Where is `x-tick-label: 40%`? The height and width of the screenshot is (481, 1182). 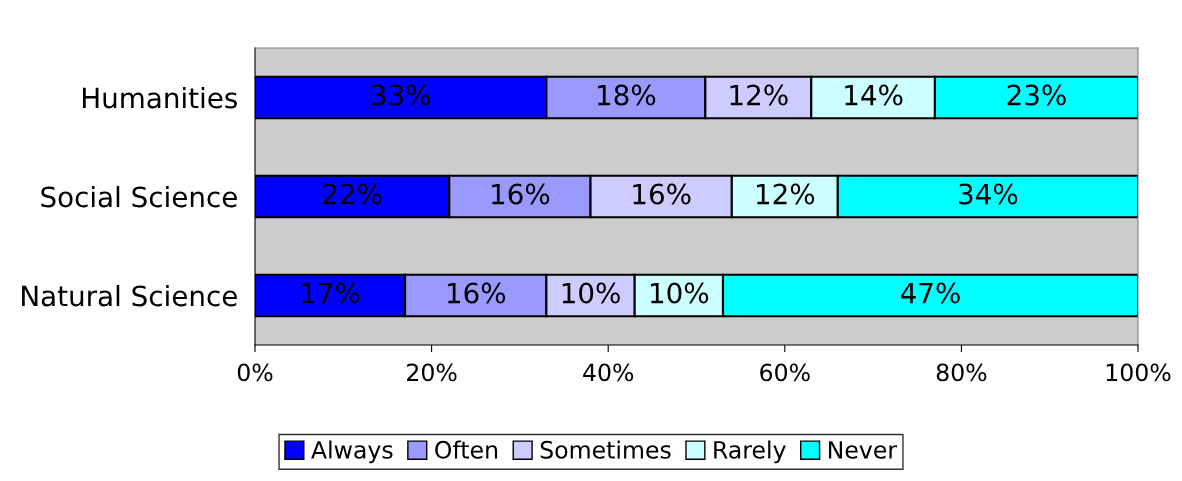
x-tick-label: 40% is located at coordinates (608, 372).